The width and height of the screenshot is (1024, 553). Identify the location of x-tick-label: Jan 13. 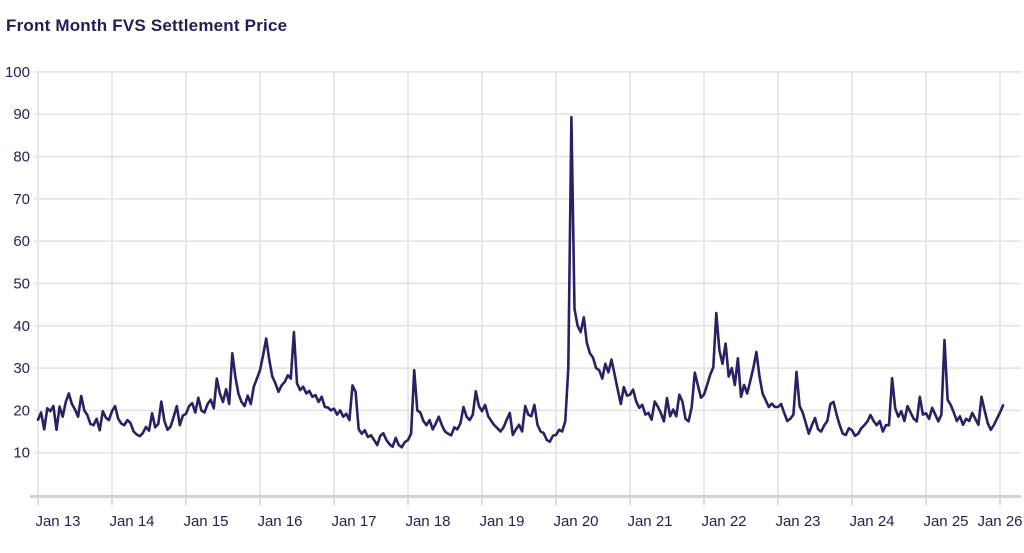
(57, 521).